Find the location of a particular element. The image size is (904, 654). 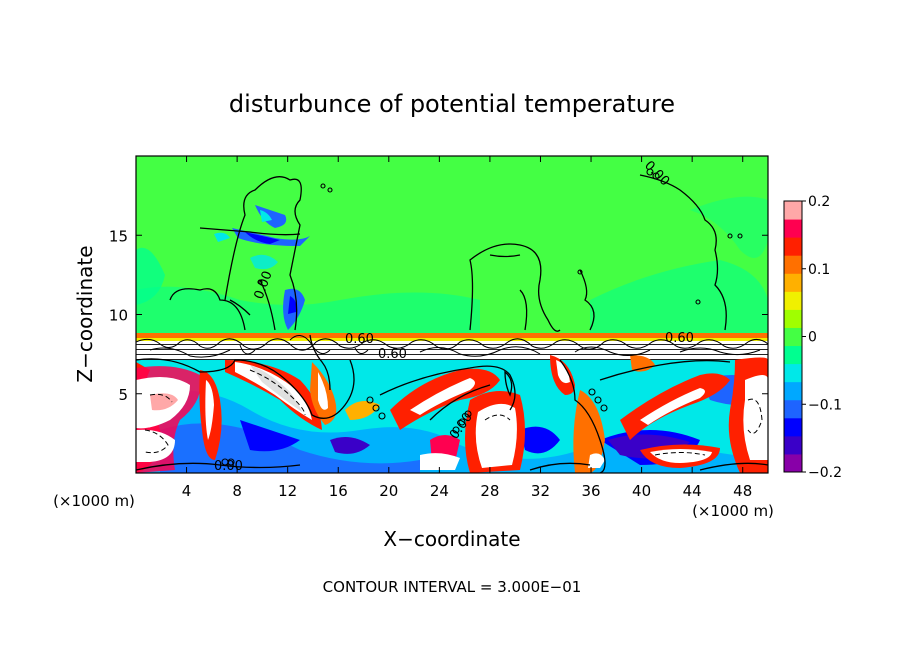

x-tick-label: 36 is located at coordinates (590, 491).